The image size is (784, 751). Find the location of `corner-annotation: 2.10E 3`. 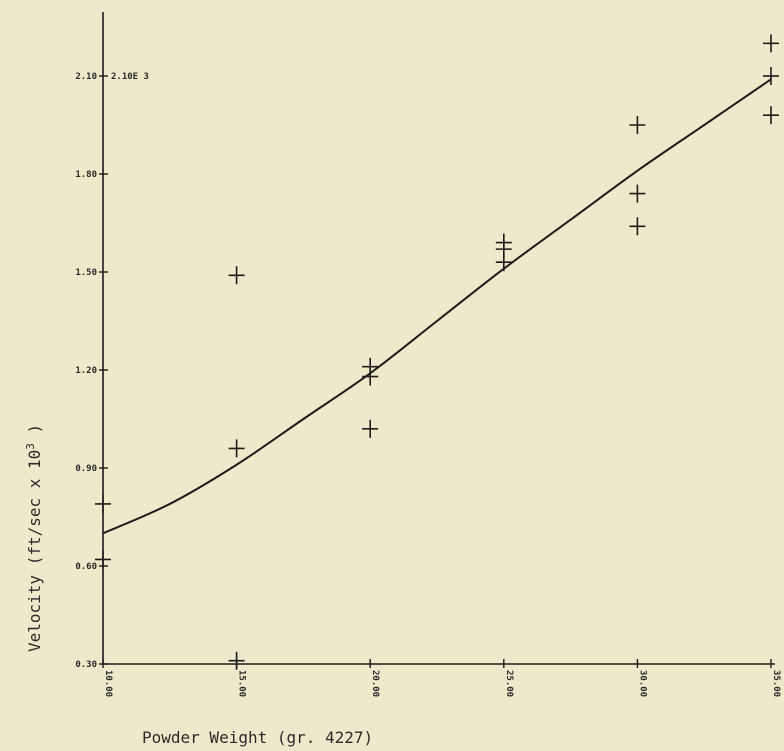

corner-annotation: 2.10E 3 is located at coordinates (130, 77).